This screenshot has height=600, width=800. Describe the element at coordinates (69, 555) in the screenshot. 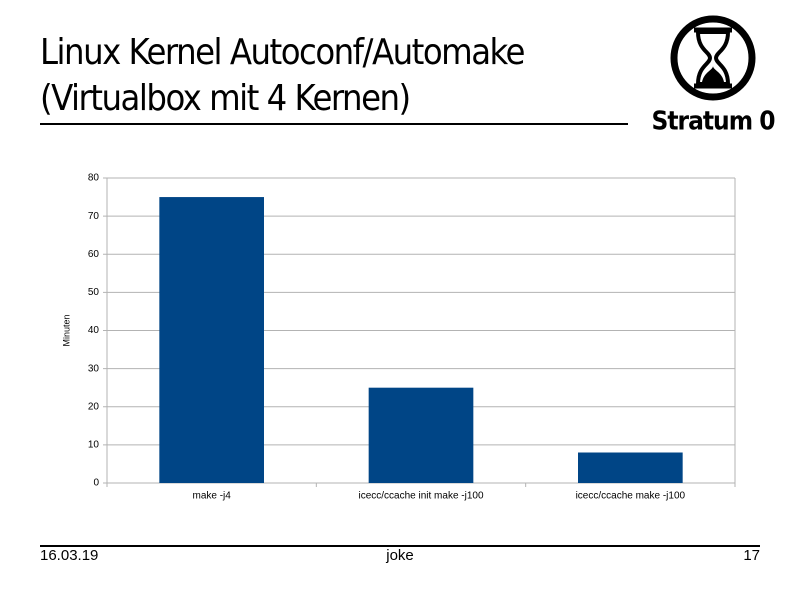

I see `footer-date: 16.03.19` at that location.